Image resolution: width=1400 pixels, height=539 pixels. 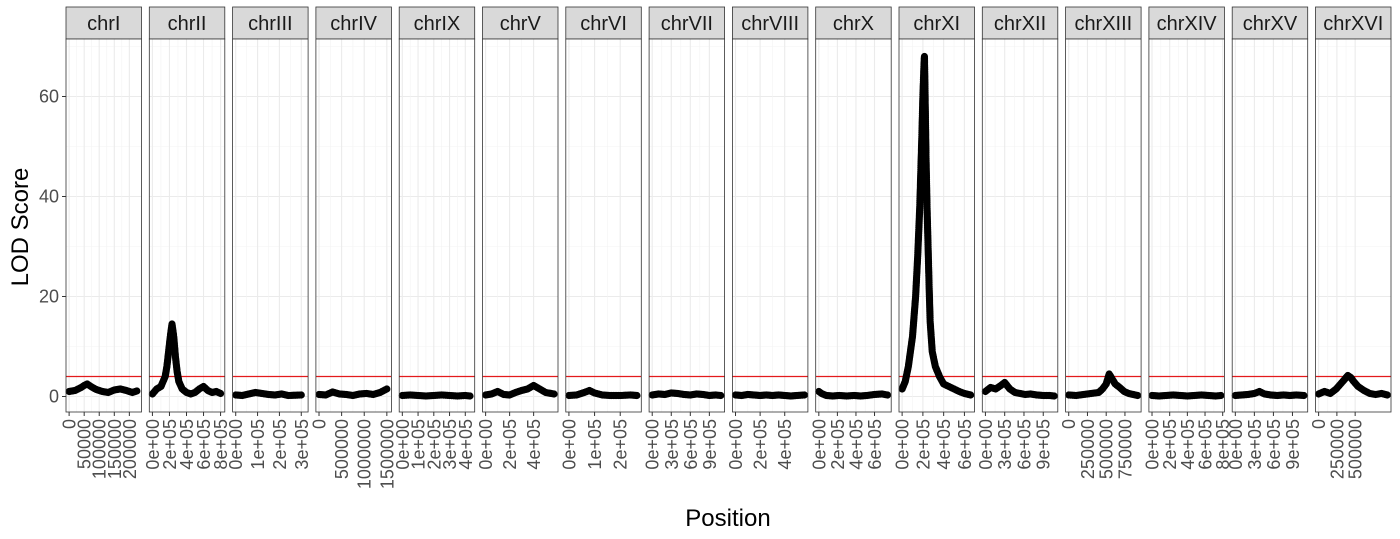 I want to click on facet-strip-label: chrII, so click(x=187, y=24).